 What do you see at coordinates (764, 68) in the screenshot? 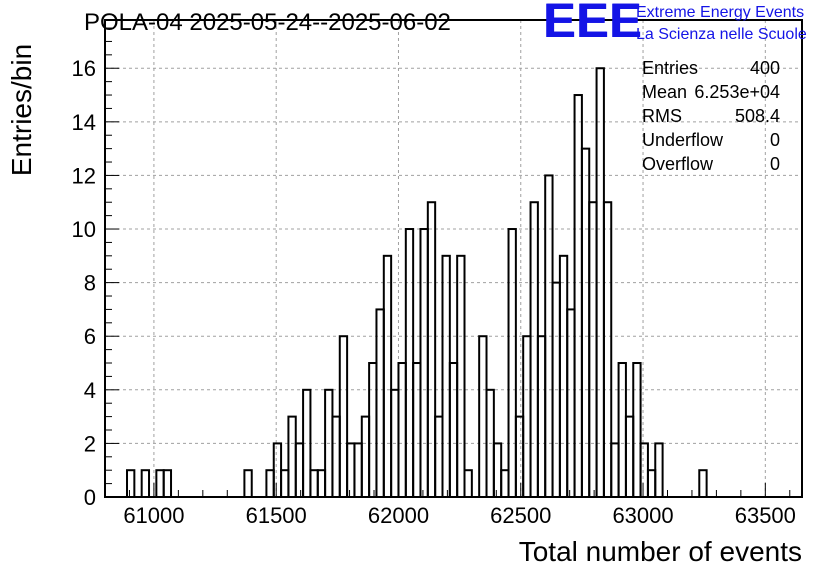
I see `stats-value: 400` at bounding box center [764, 68].